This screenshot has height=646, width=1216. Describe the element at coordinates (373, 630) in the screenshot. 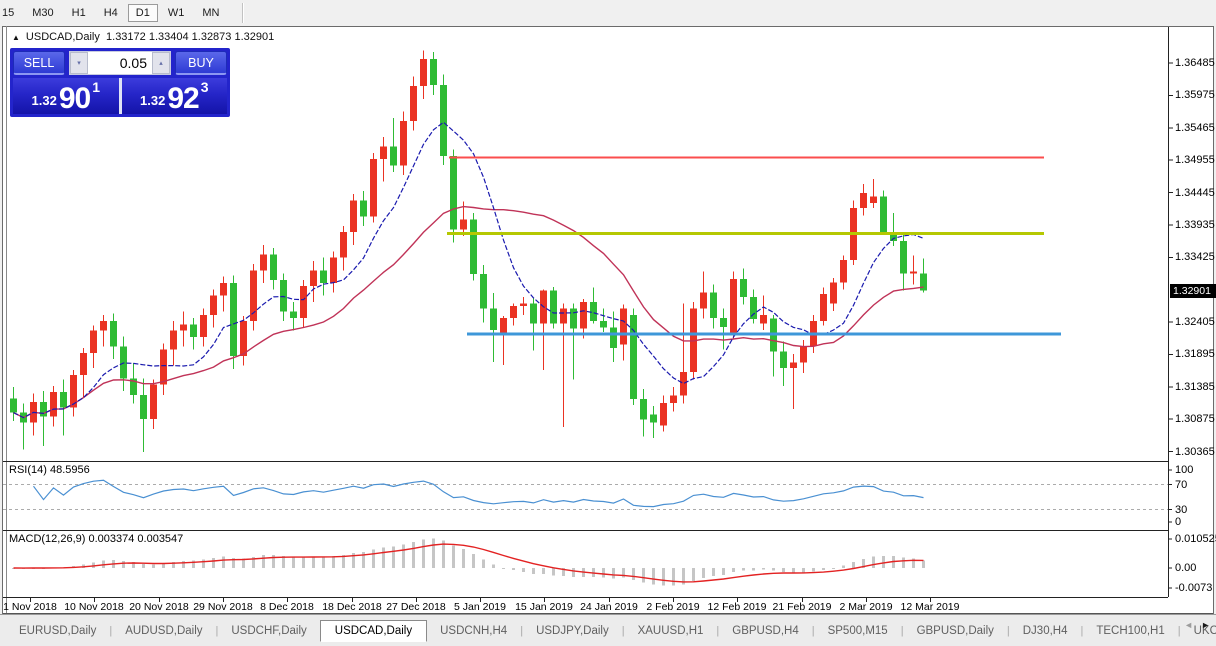

I see `tab-USDCAD-Daily: USDCAD,Daily` at that location.